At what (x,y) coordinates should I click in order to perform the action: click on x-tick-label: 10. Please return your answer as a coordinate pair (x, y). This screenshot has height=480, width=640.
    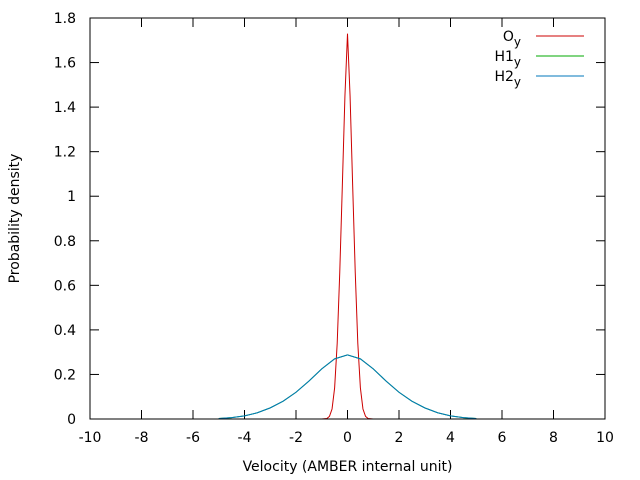
    Looking at the image, I should click on (605, 438).